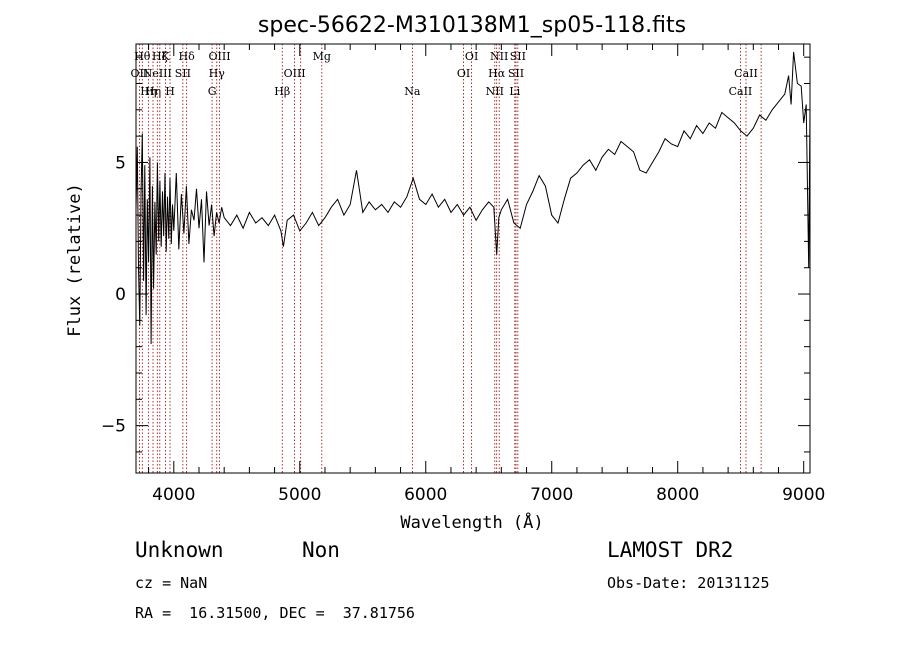 This screenshot has height=649, width=900. Describe the element at coordinates (497, 73) in the screenshot. I see `line-marker-label: Hα` at that location.